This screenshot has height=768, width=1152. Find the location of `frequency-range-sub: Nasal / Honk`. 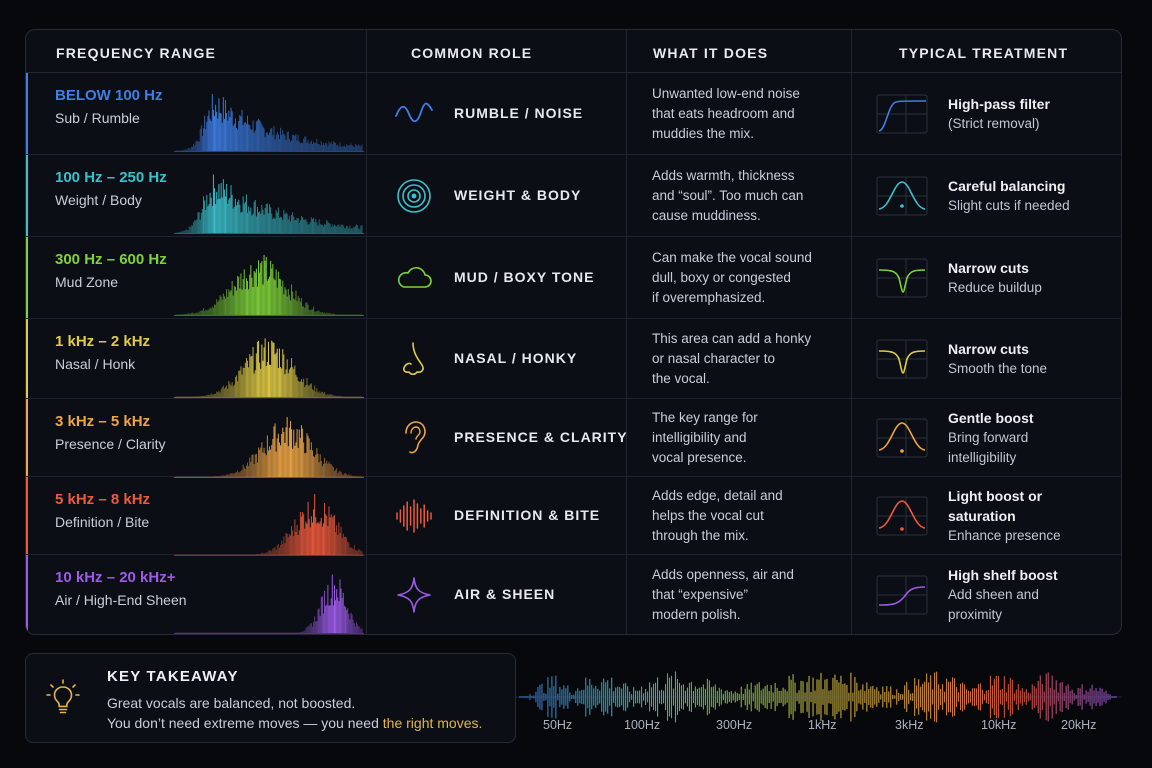

frequency-range-sub: Nasal / Honk is located at coordinates (95, 364).